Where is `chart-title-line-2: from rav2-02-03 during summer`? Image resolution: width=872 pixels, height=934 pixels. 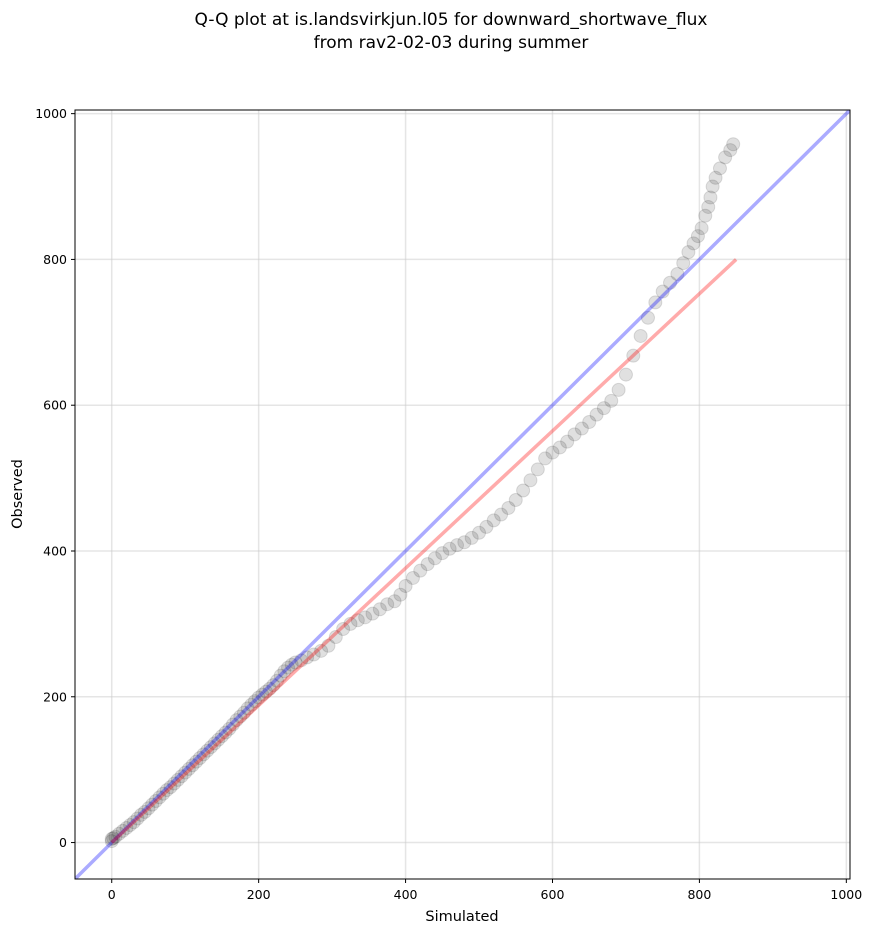
chart-title-line-2: from rav2-02-03 during summer is located at coordinates (451, 43).